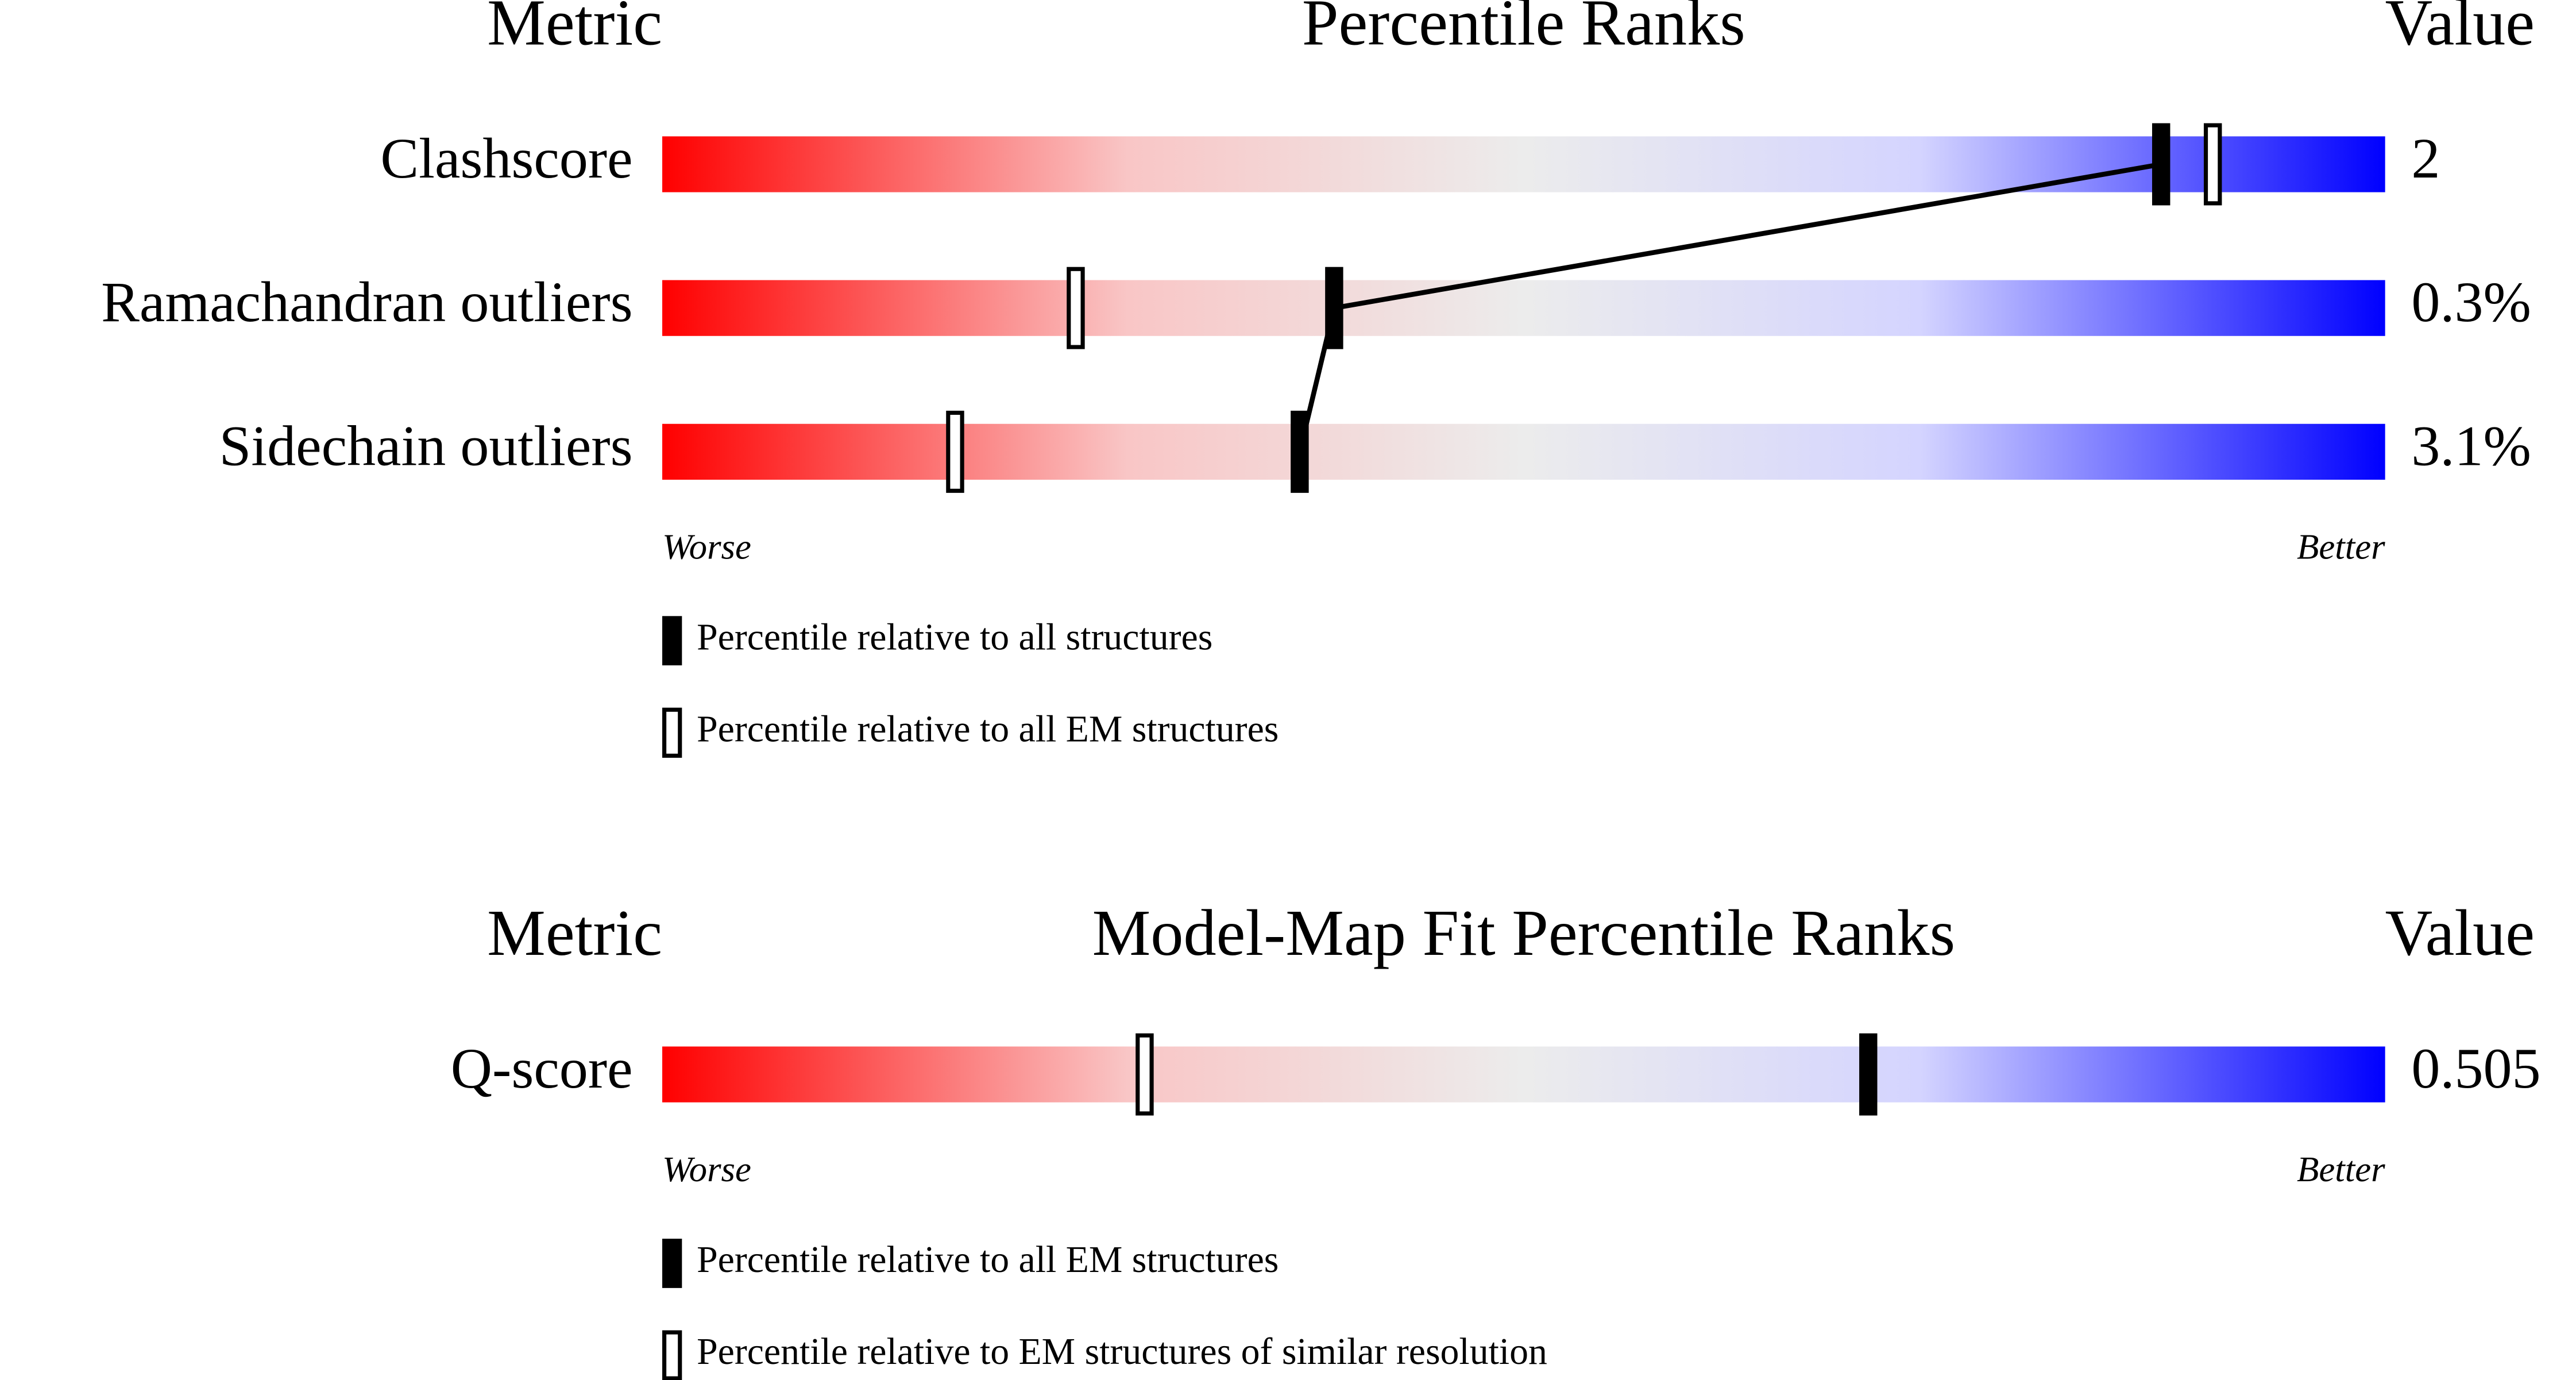 The width and height of the screenshot is (2576, 1380). Describe the element at coordinates (2425, 158) in the screenshot. I see `metric-value: 2` at that location.